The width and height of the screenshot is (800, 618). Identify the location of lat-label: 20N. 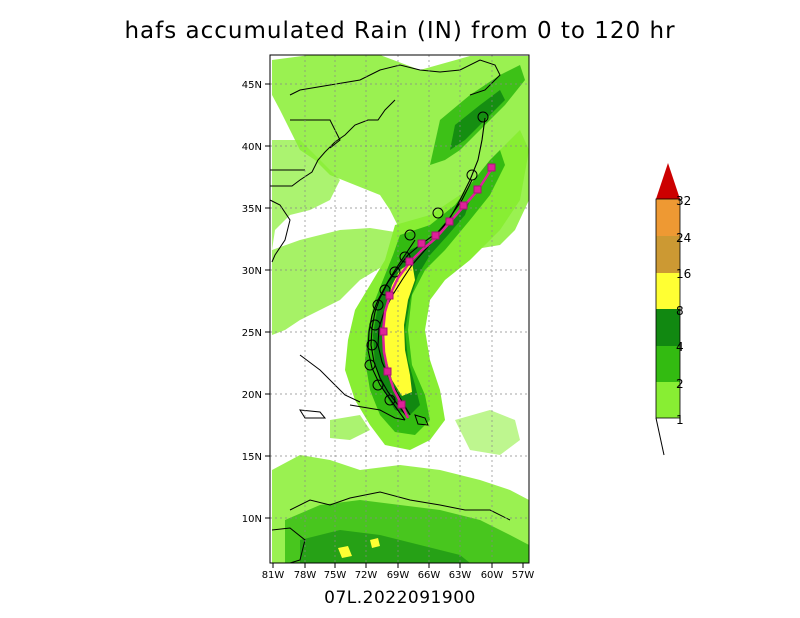
(252, 395).